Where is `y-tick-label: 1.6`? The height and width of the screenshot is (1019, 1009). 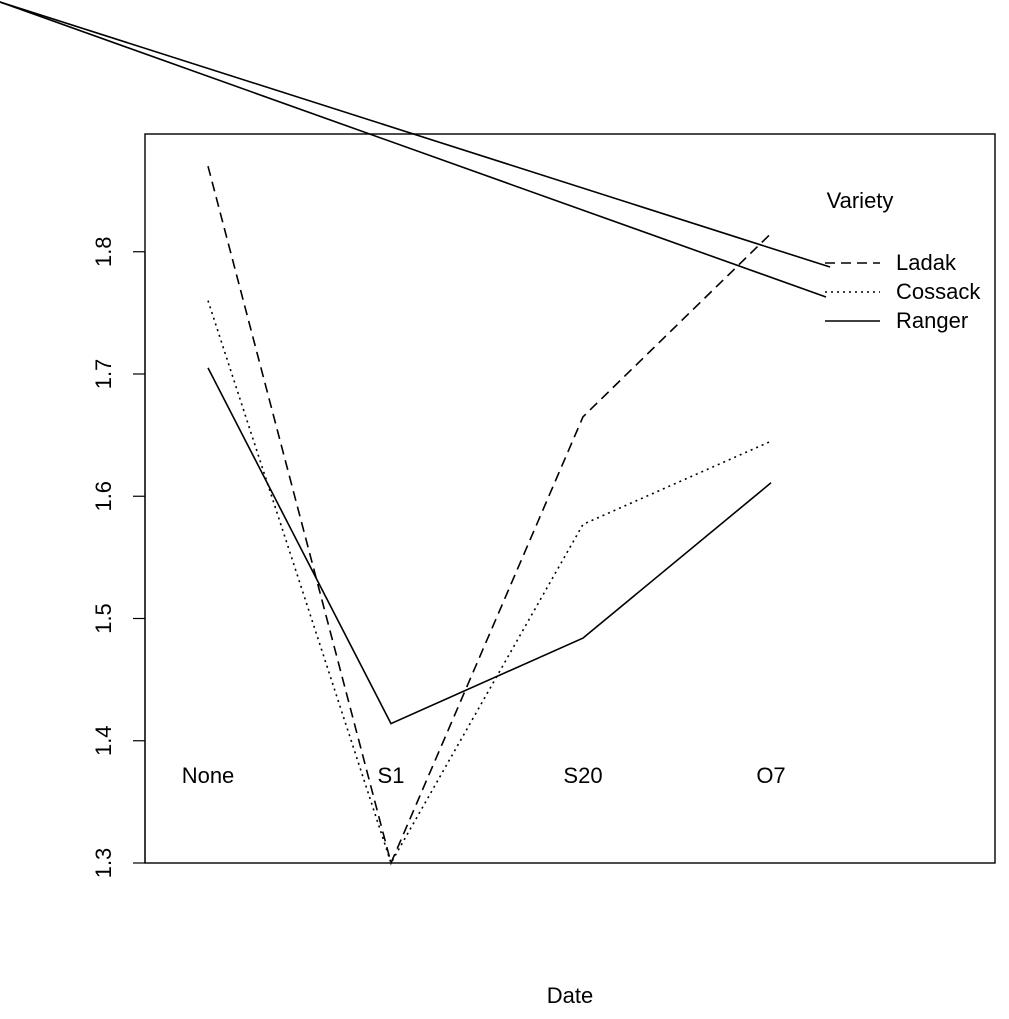 y-tick-label: 1.6 is located at coordinates (103, 496).